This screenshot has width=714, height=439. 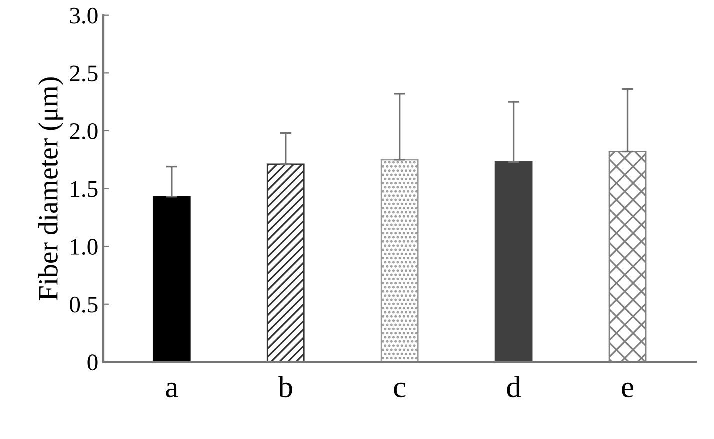 I want to click on y-tick-label: 2.5, so click(x=84, y=74).